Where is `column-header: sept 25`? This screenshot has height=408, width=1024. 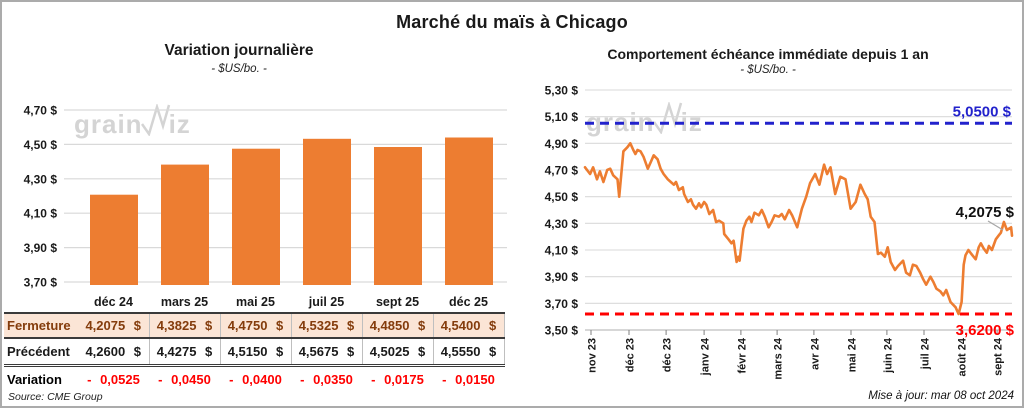
column-header: sept 25 is located at coordinates (397, 301).